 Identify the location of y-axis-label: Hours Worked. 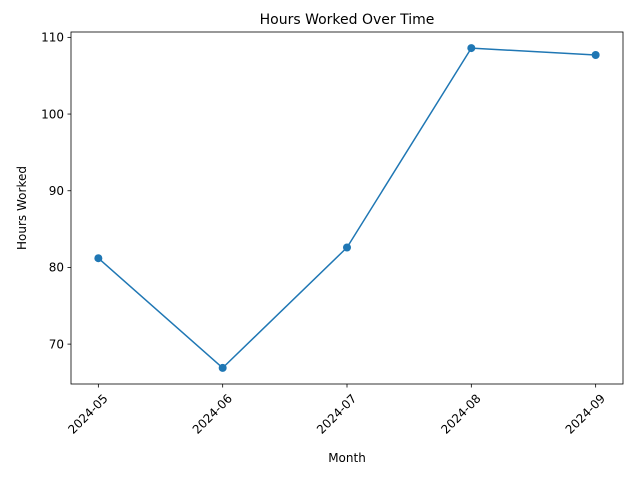
(22, 208).